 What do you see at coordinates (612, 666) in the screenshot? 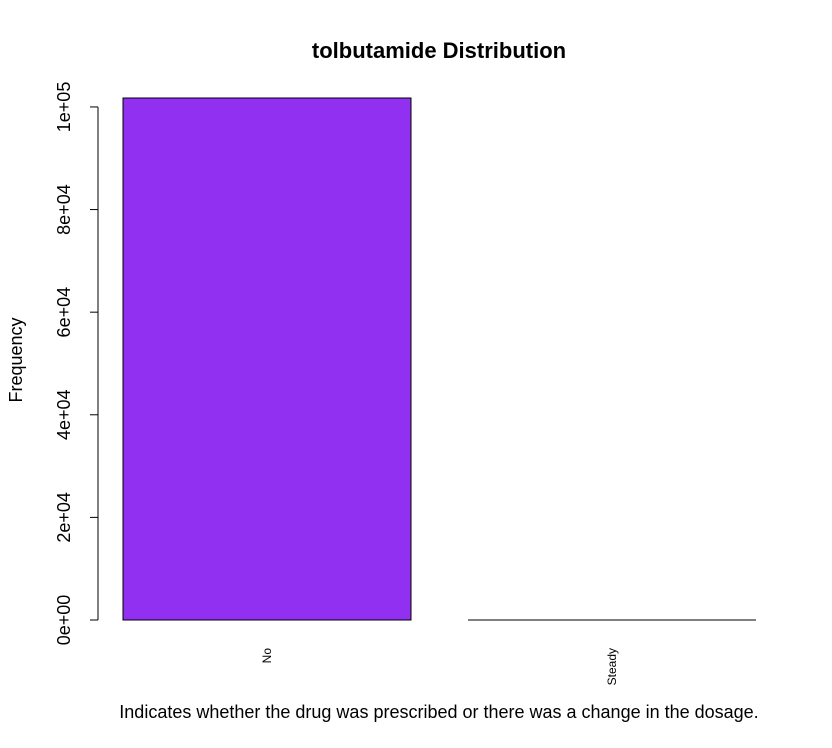
I see `category-label-steady: Steady` at bounding box center [612, 666].